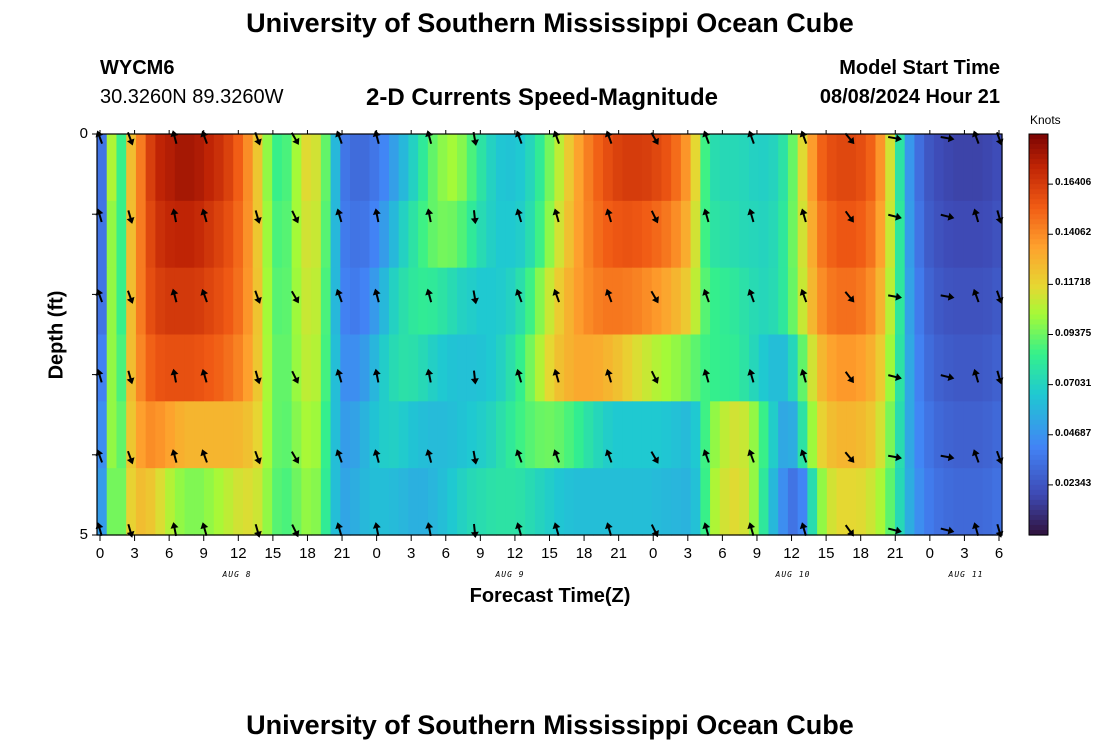 The height and width of the screenshot is (750, 1100). I want to click on x-tick-label: 12, so click(238, 553).